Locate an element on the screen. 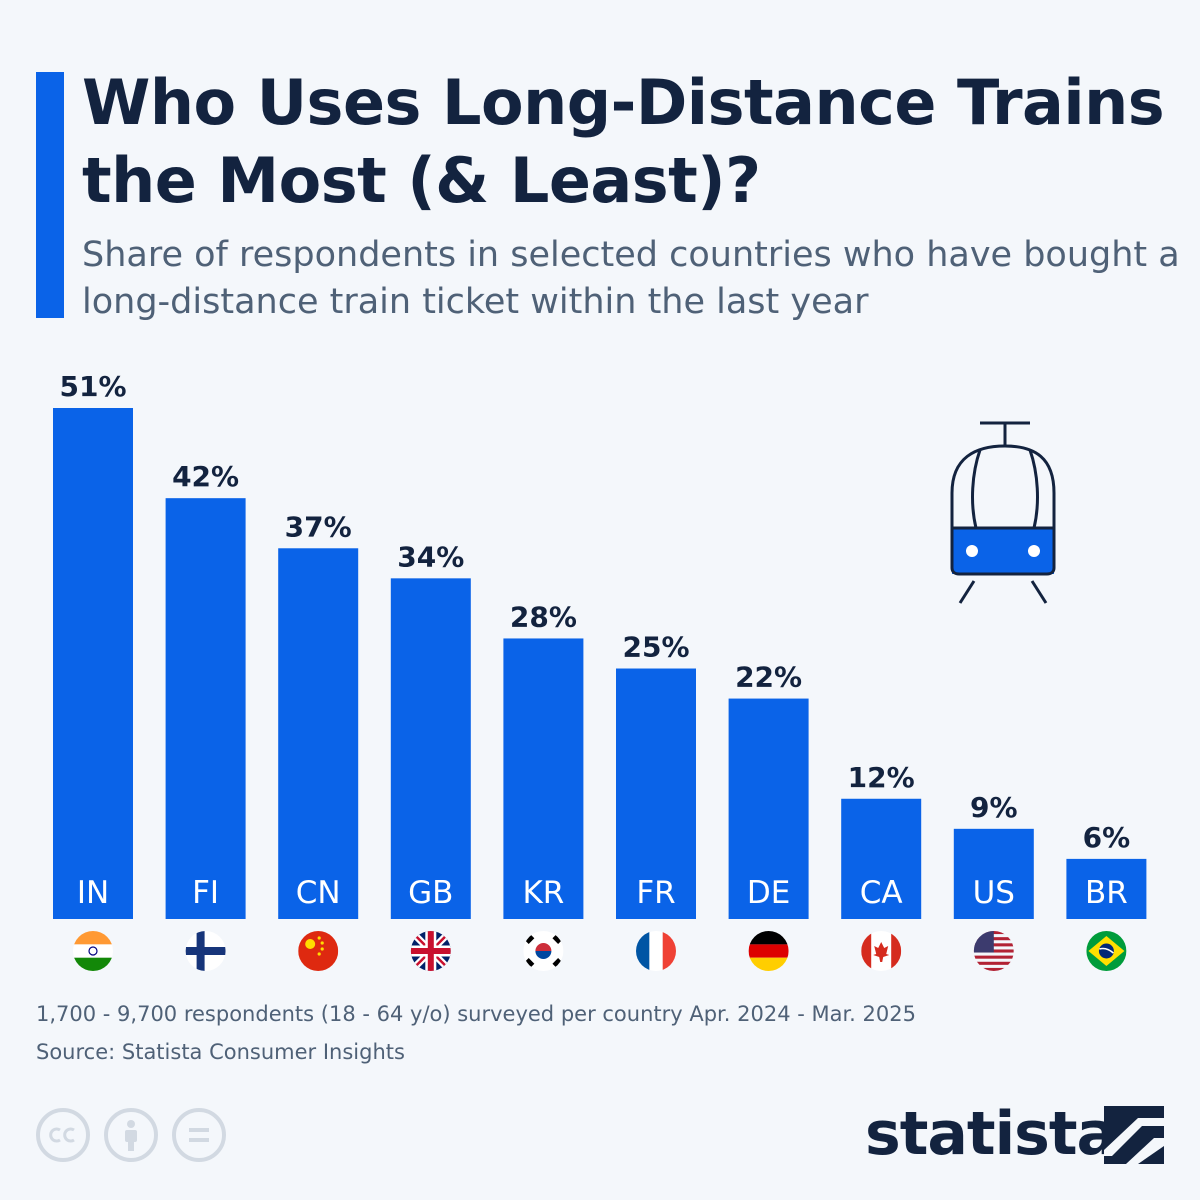  bar-fr is located at coordinates (656, 793).